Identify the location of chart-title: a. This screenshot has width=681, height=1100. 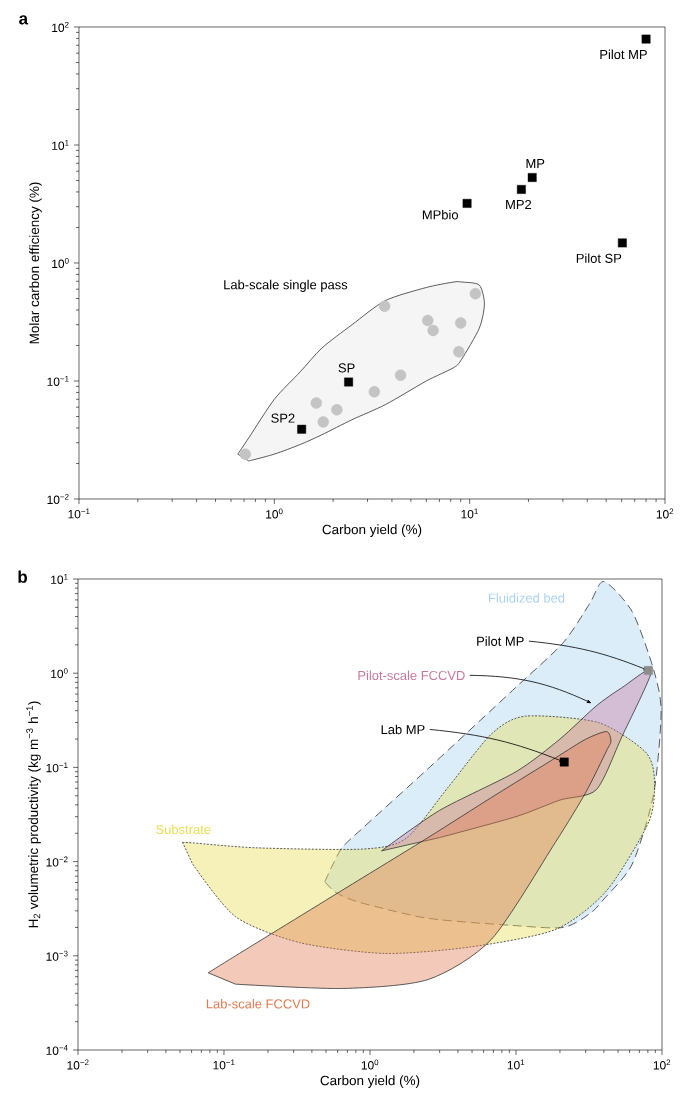
(24, 20).